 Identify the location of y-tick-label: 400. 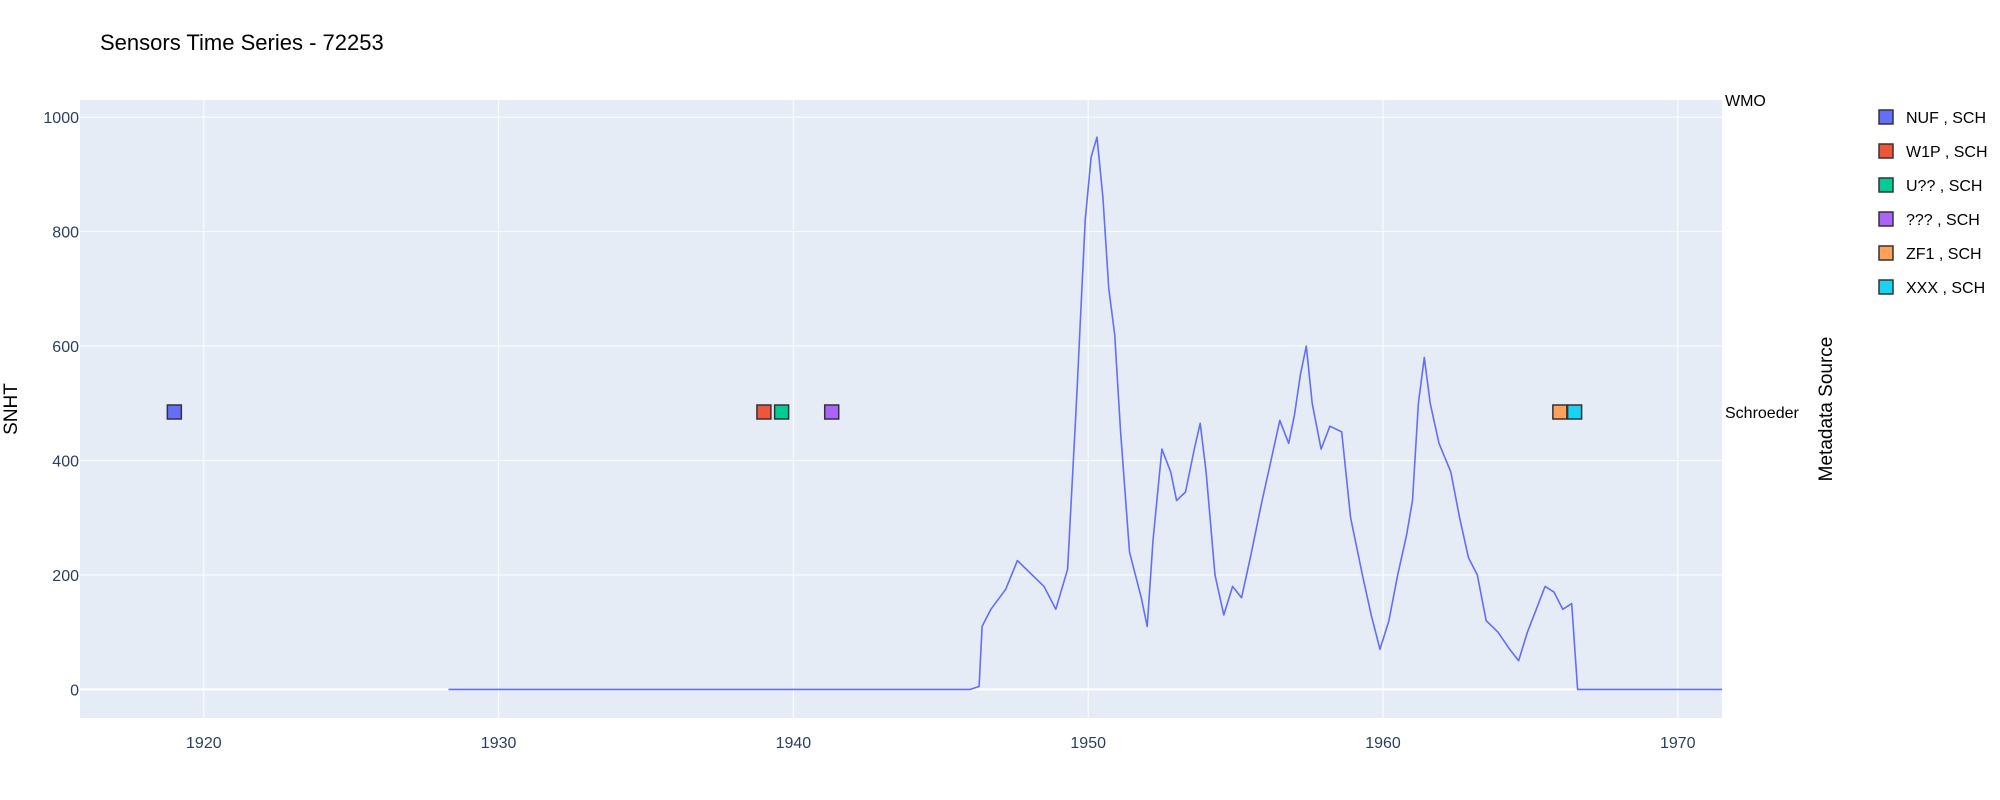
(65, 462).